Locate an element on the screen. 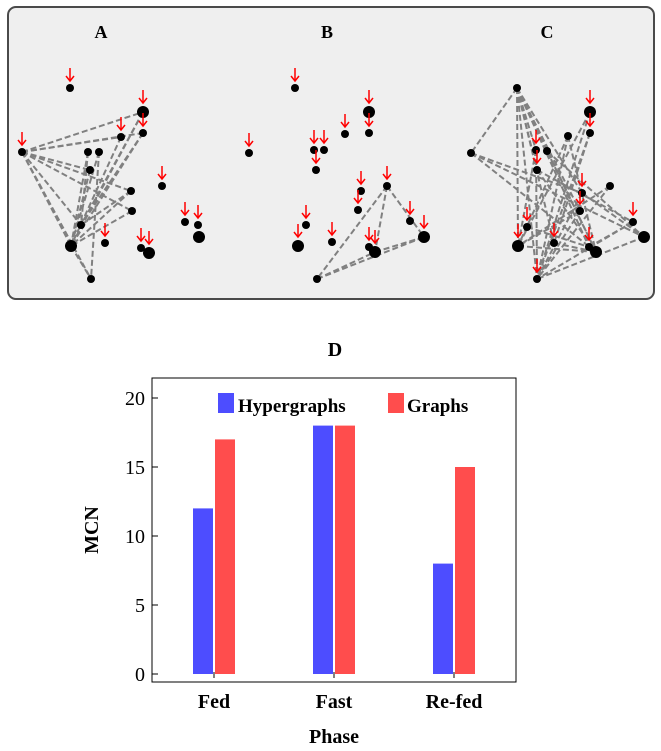 The height and width of the screenshot is (751, 661). bar-graphs-fed is located at coordinates (225, 556).